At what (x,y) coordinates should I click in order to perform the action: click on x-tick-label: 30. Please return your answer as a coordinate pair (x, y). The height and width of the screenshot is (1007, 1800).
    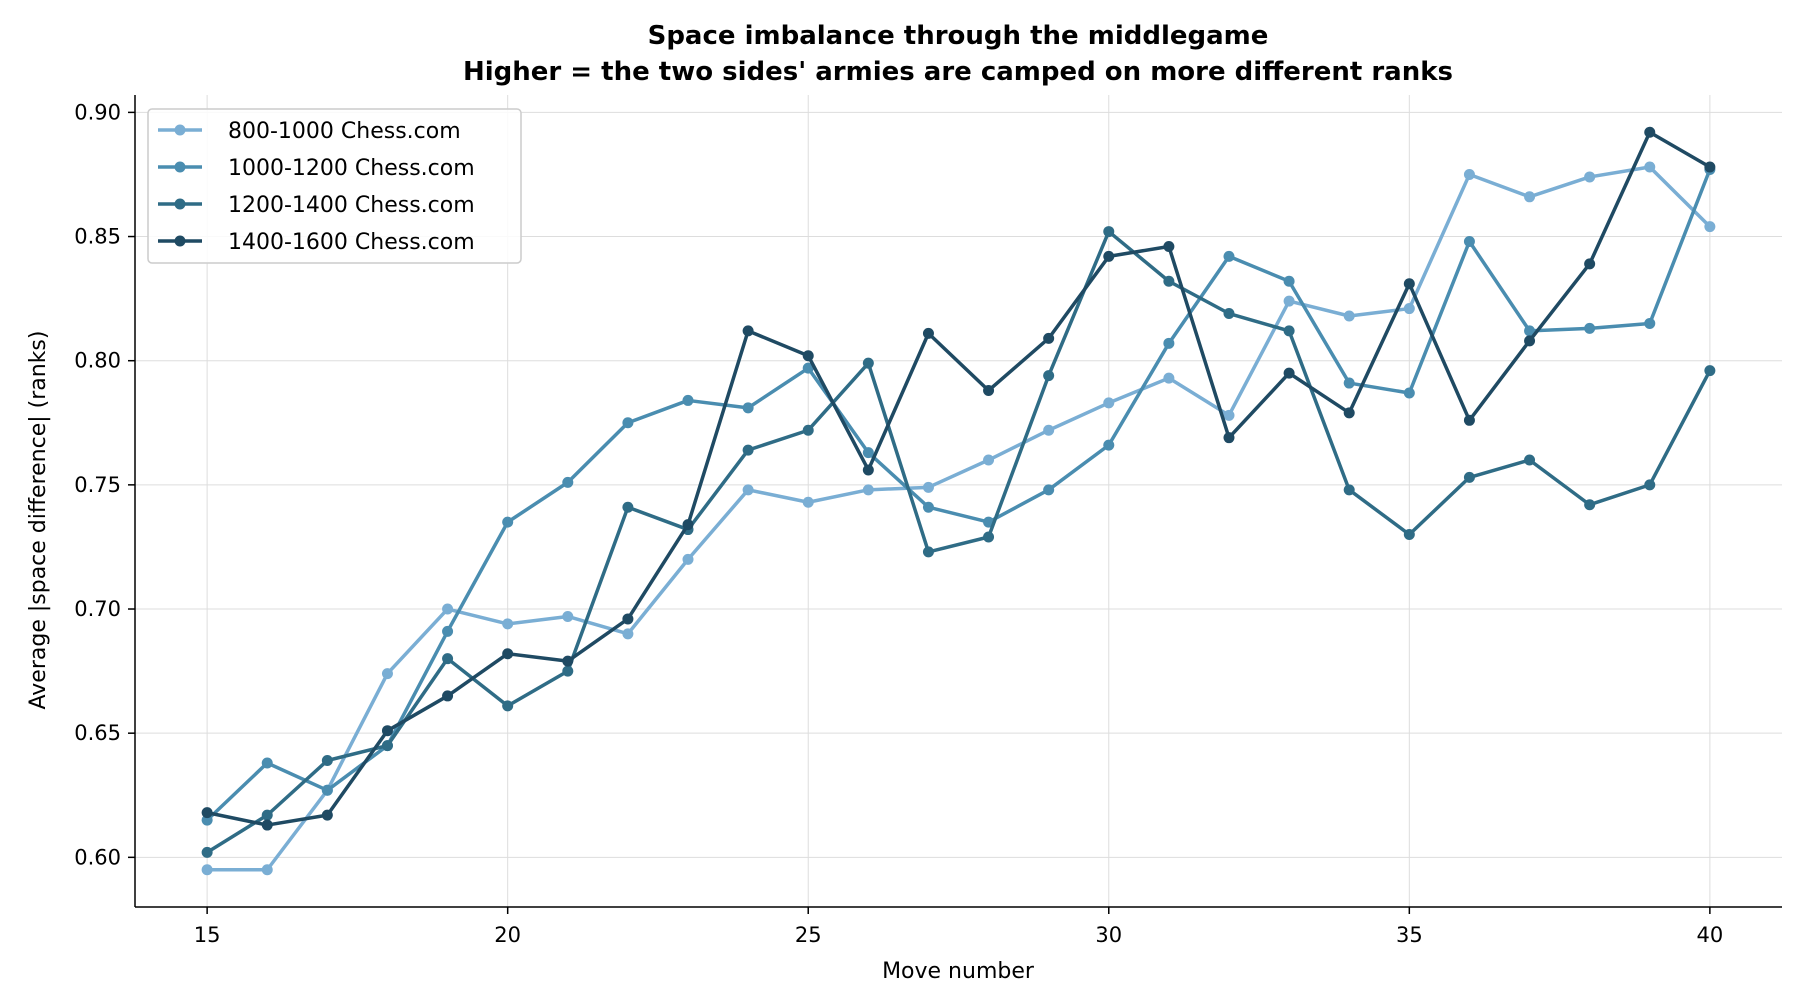
    Looking at the image, I should click on (1108, 935).